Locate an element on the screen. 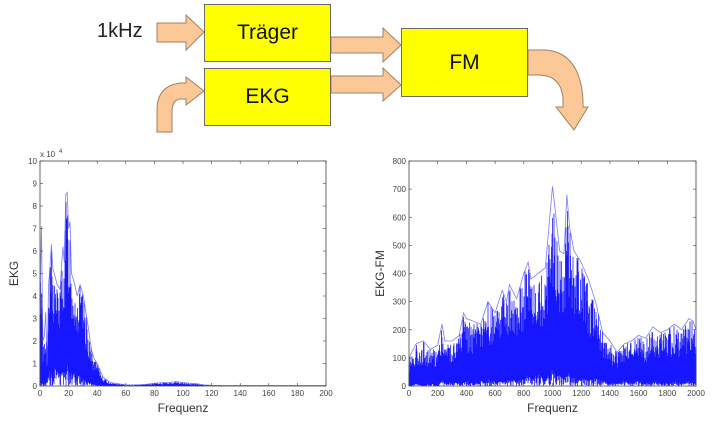 The height and width of the screenshot is (423, 714). fm-box: FM is located at coordinates (464, 62).